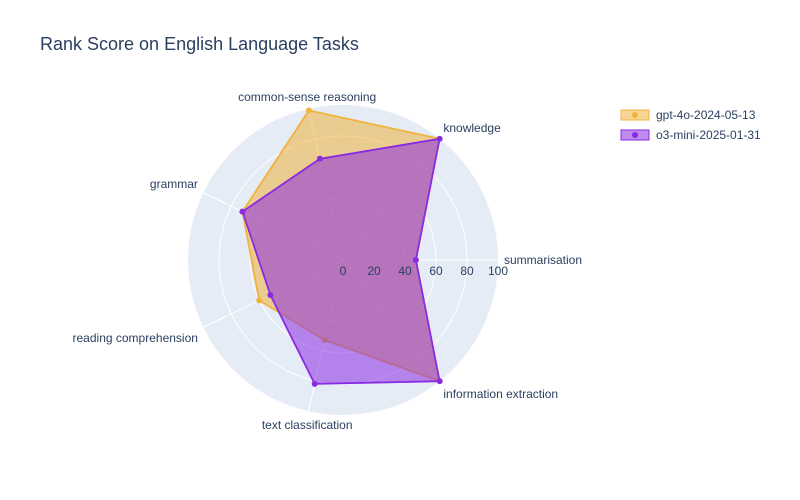 The height and width of the screenshot is (500, 800). Describe the element at coordinates (708, 135) in the screenshot. I see `legend-label: o3-mini-2025-01-31` at that location.